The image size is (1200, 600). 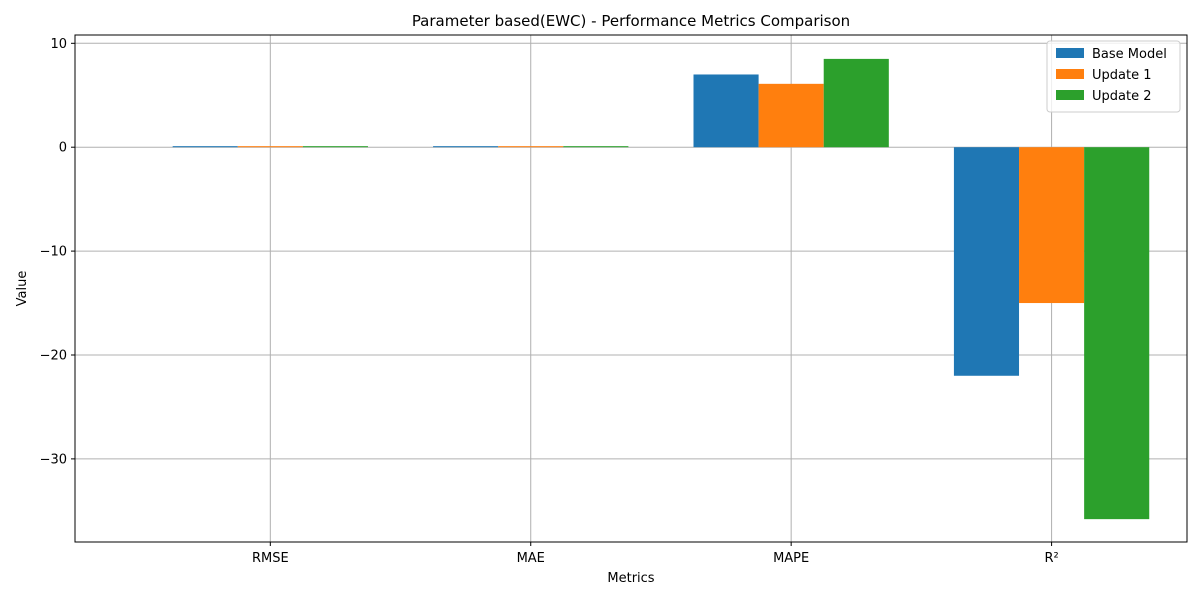 I want to click on x-axis-label: Metrics, so click(x=630, y=578).